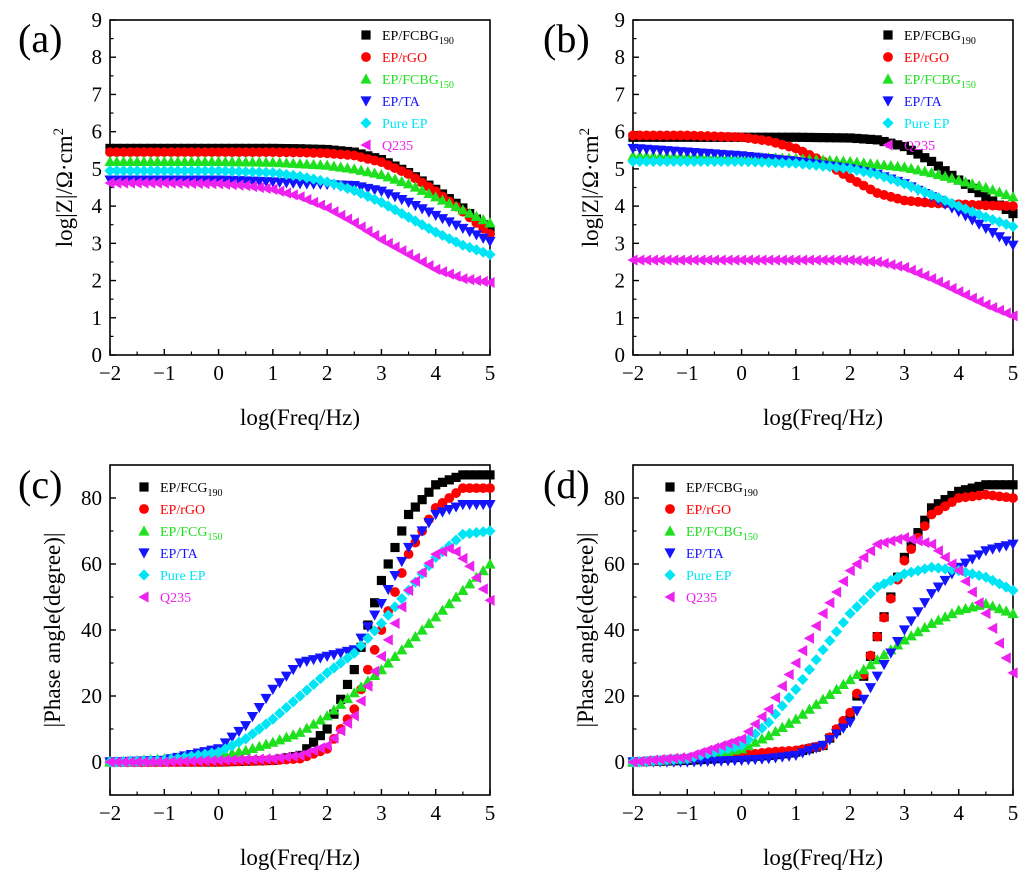  I want to click on y-tick-label: 9, so click(620, 20).